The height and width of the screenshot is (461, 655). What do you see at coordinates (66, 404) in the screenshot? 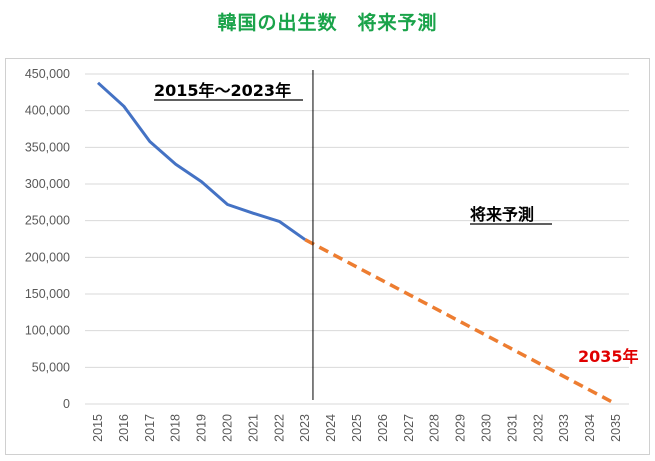
I see `y-tick-label: 0` at bounding box center [66, 404].